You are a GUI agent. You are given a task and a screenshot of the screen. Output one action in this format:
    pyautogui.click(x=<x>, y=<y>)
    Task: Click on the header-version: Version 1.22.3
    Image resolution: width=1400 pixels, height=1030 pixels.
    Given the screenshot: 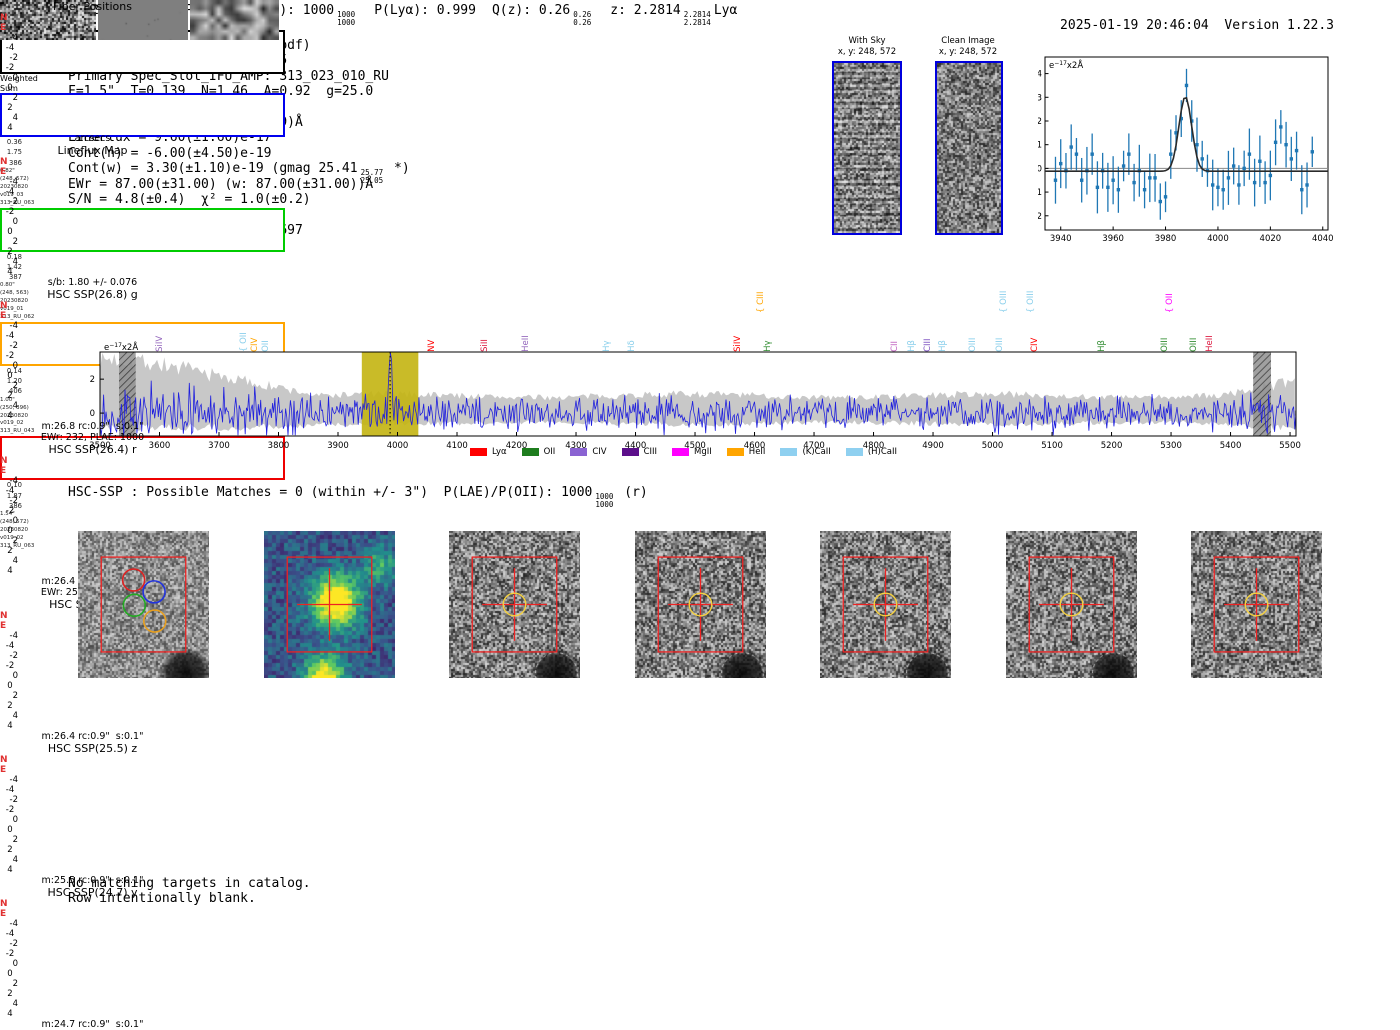 What is the action you would take?
    pyautogui.click(x=1279, y=25)
    